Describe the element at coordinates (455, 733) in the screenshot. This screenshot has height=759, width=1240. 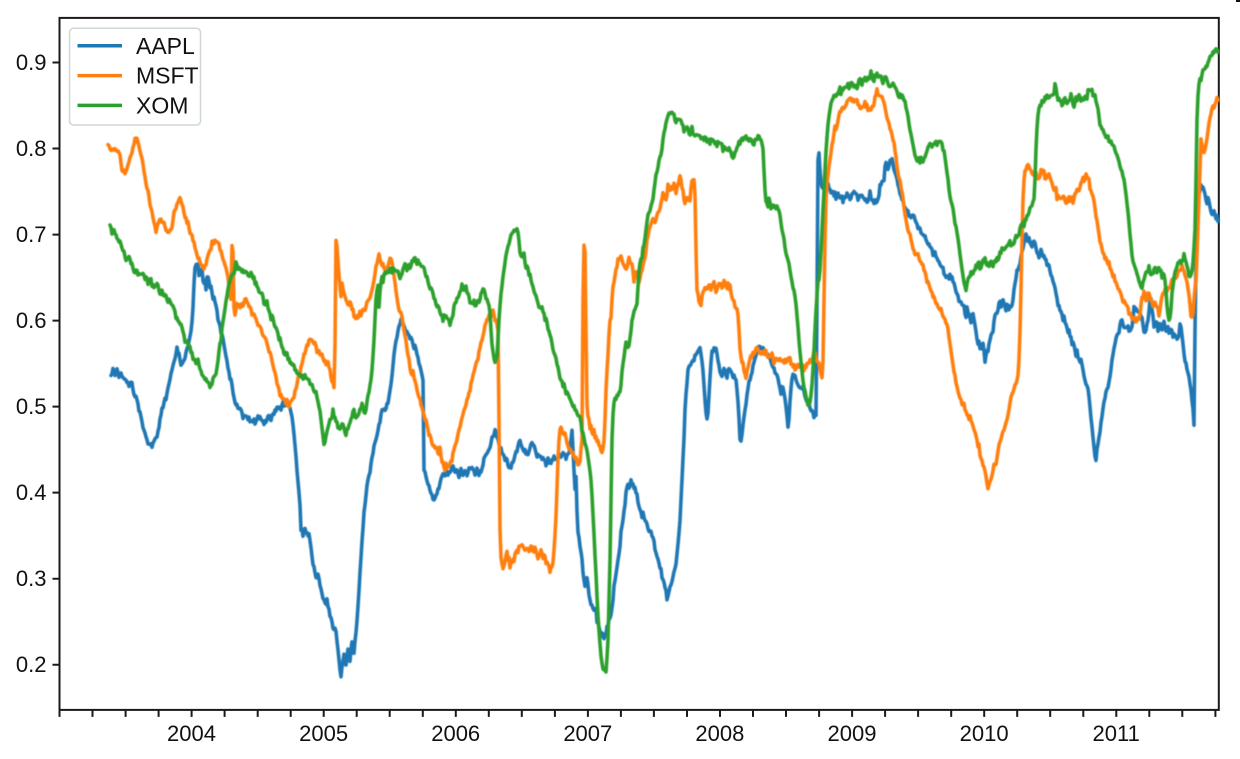
I see `svg-text: 2006` at that location.